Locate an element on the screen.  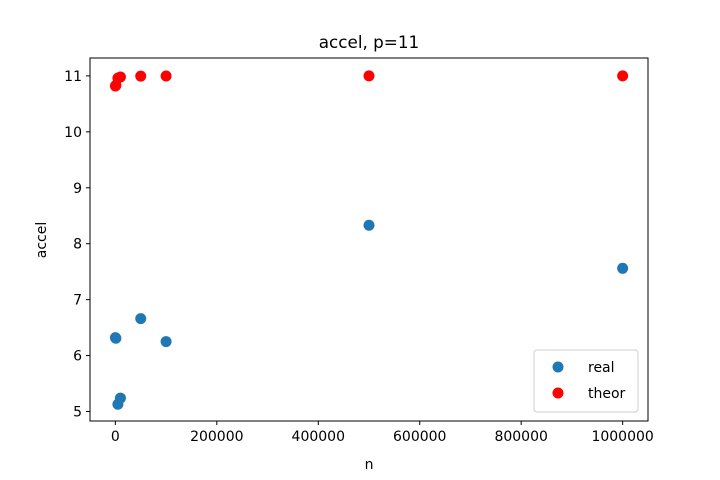
y-tick-label: 6 is located at coordinates (77, 357).